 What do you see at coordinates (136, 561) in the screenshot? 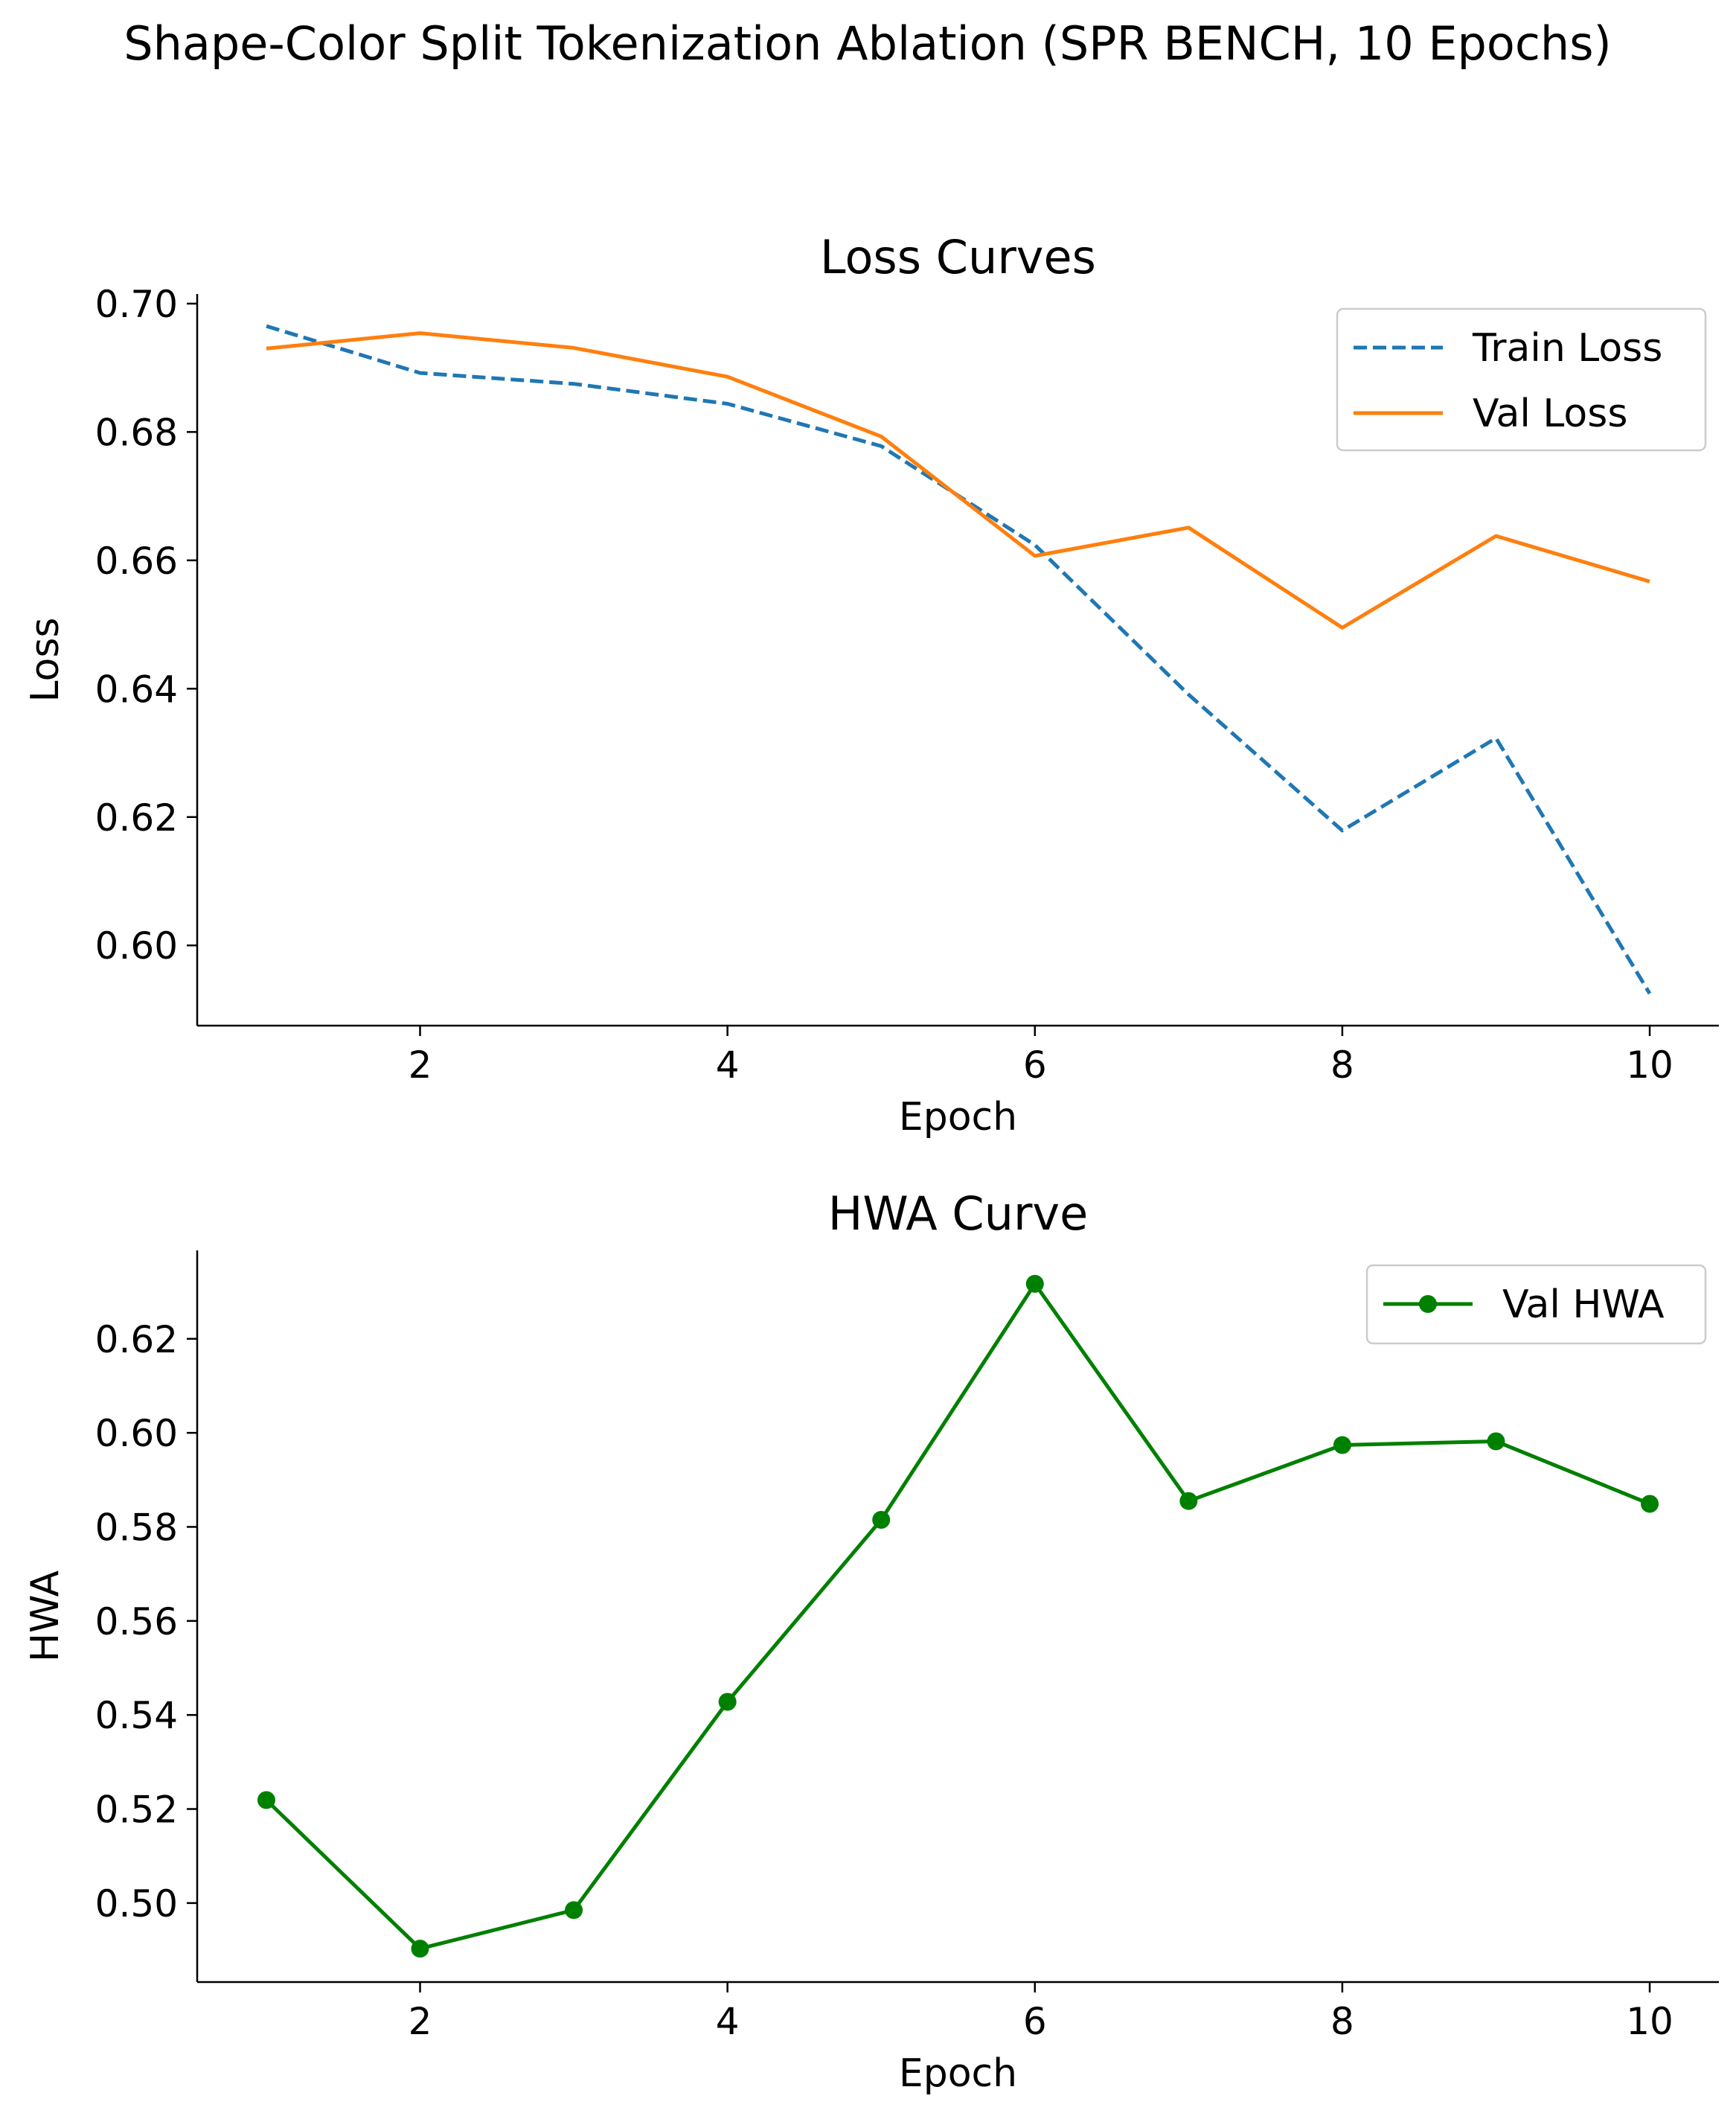
I see `y-tick-label: 0.66` at bounding box center [136, 561].